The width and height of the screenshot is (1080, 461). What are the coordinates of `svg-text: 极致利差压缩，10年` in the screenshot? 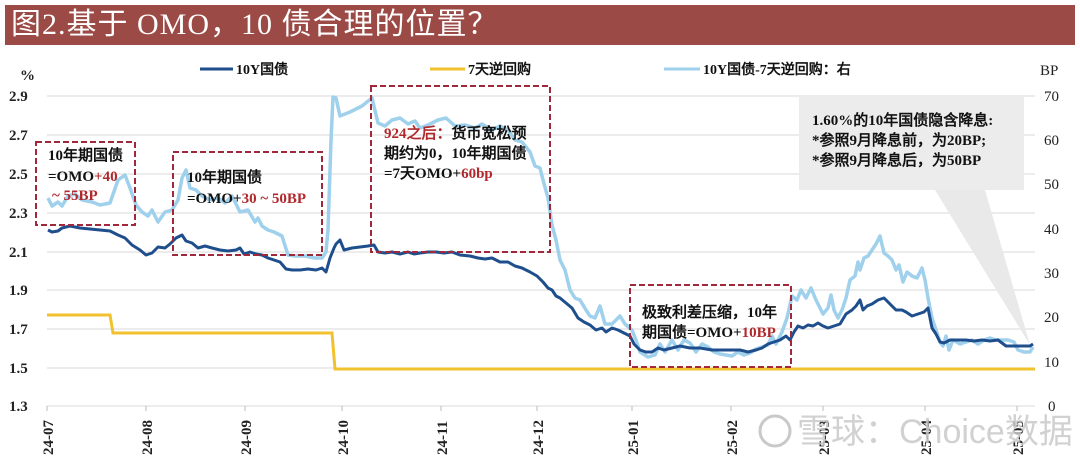 It's located at (709, 312).